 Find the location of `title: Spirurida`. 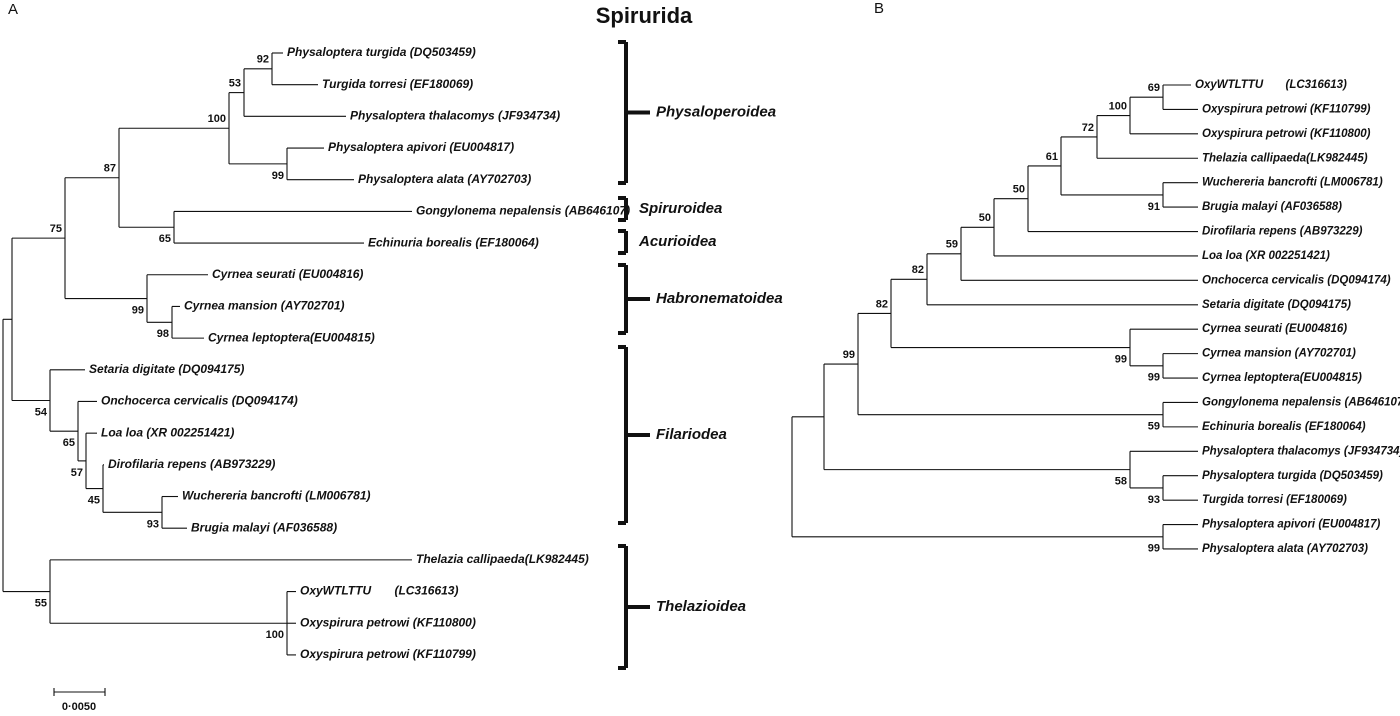

title: Spirurida is located at coordinates (644, 15).